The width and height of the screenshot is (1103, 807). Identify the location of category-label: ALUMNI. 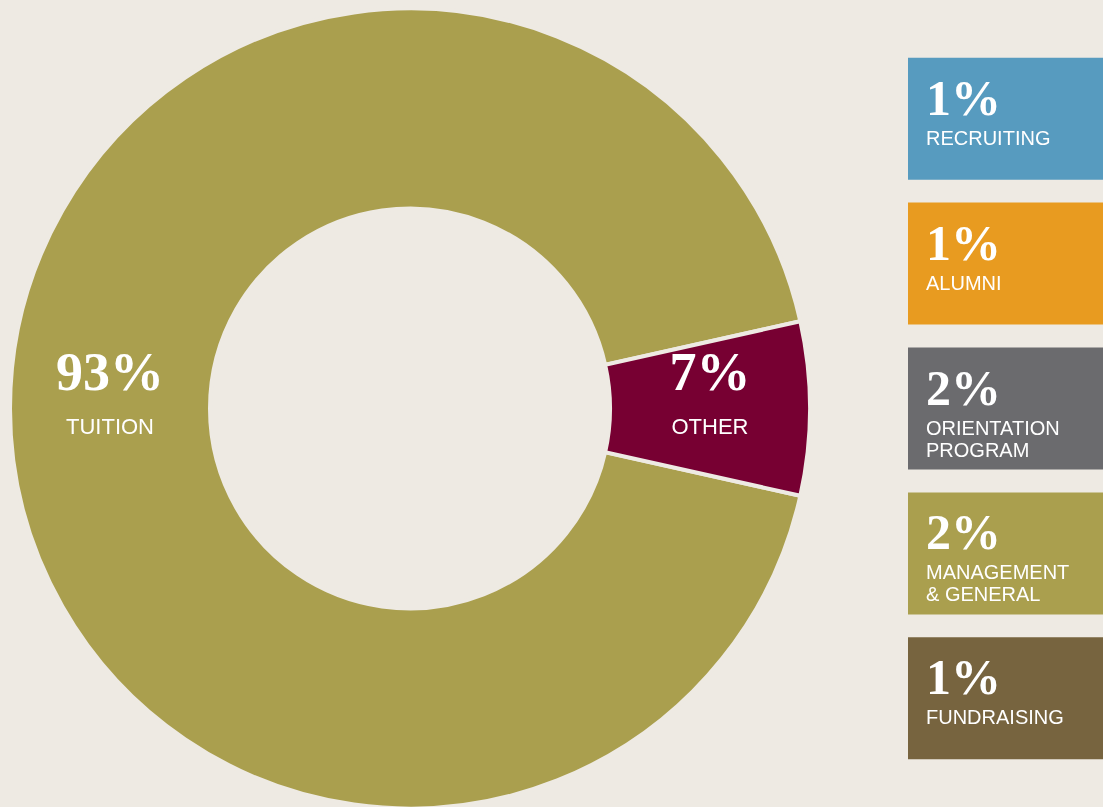
(964, 282).